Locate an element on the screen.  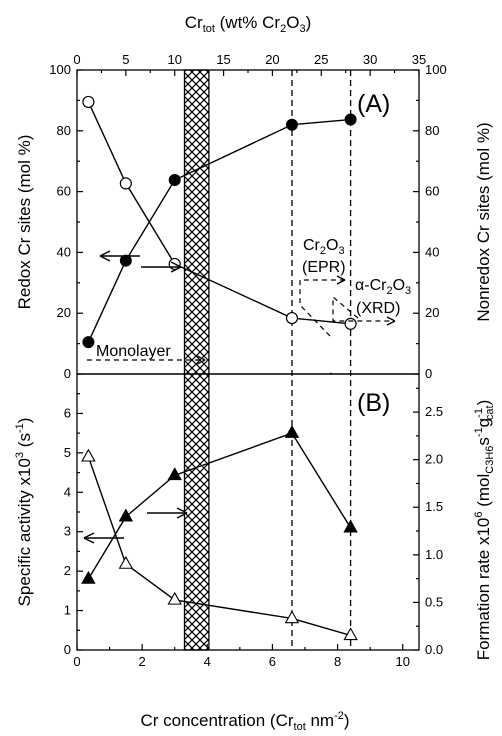
annotation-arrowheads is located at coordinates (296, 320).